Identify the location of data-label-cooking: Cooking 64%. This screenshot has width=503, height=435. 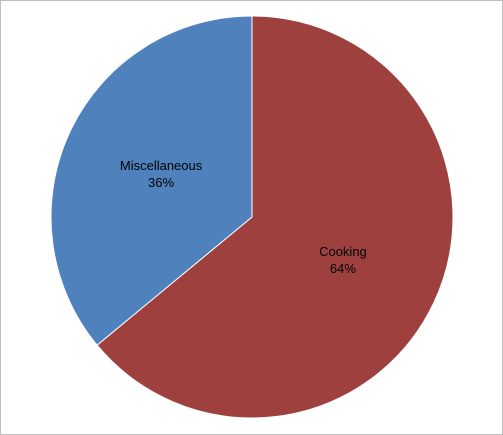
(343, 260).